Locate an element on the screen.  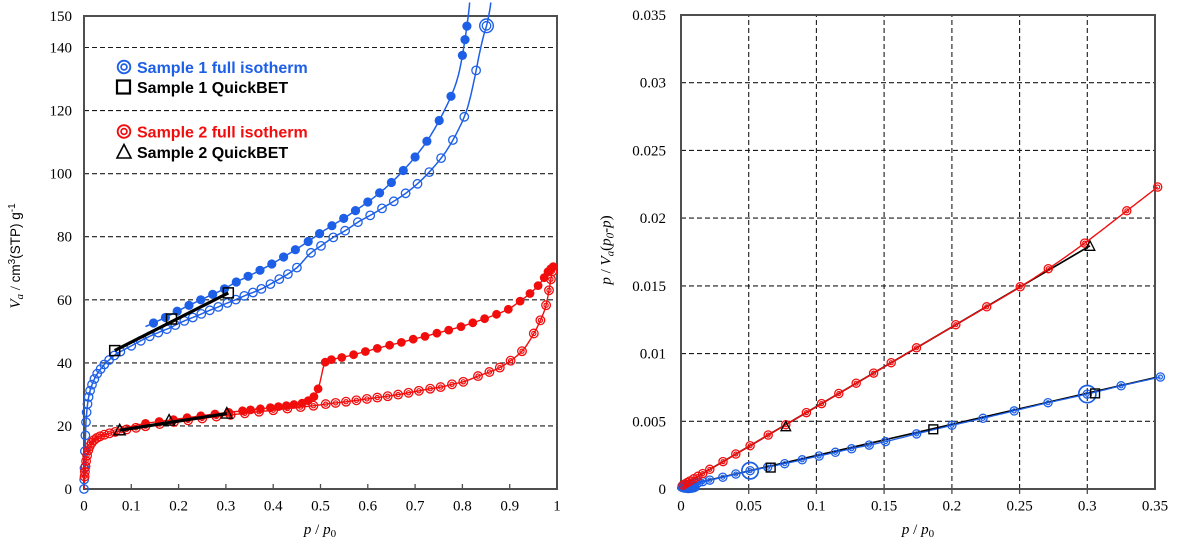
svg-text: 80 is located at coordinates (64, 238).